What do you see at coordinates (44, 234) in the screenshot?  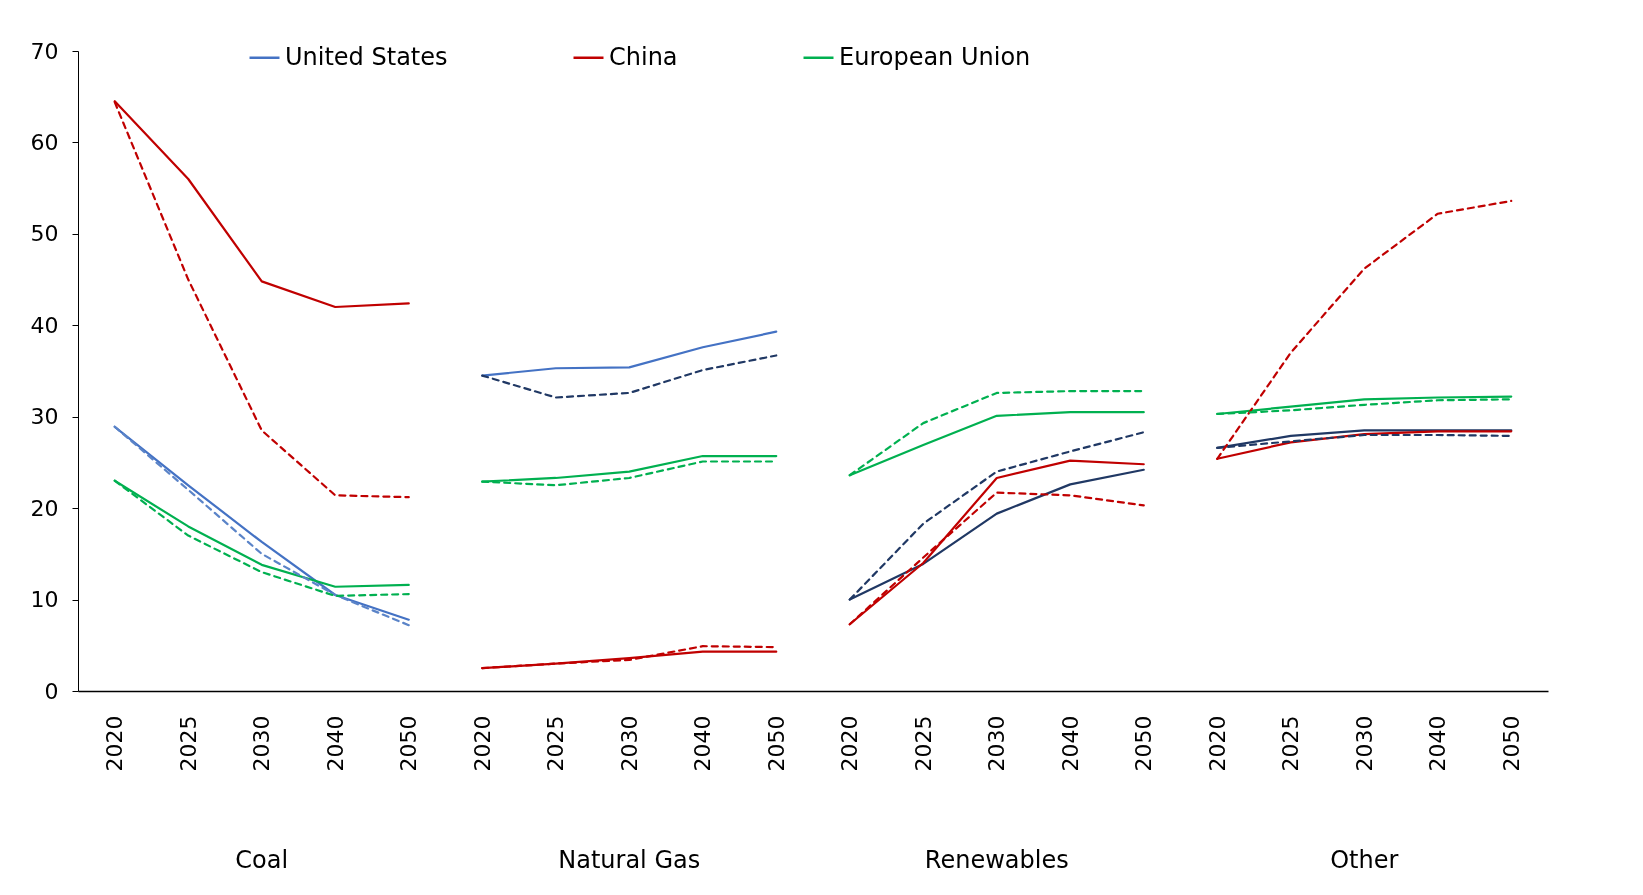 I see `y-tick-label: 50` at bounding box center [44, 234].